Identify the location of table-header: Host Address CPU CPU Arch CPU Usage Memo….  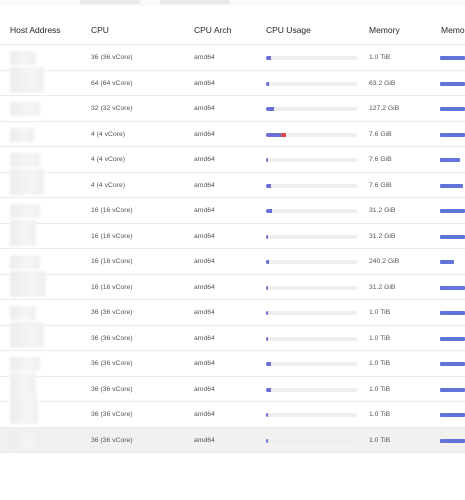
(232, 31).